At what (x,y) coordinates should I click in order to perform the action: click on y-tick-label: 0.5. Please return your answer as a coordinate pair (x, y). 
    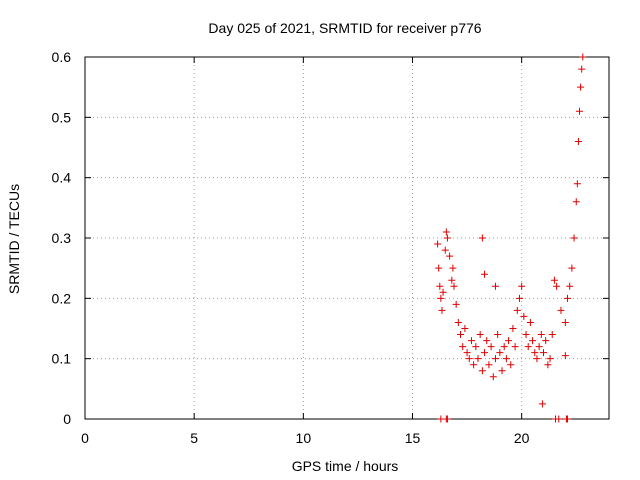
    Looking at the image, I should click on (62, 117).